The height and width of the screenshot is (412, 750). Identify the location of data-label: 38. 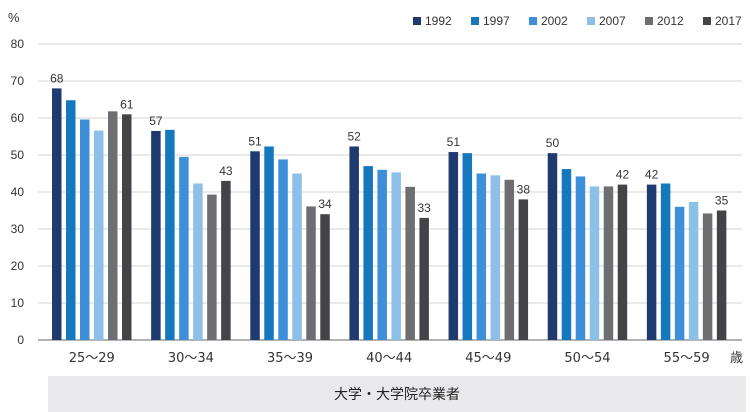
(524, 189).